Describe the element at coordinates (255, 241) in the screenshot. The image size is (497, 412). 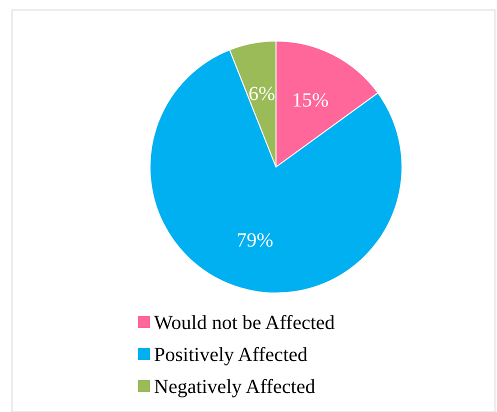
I see `data-label: 79%` at that location.